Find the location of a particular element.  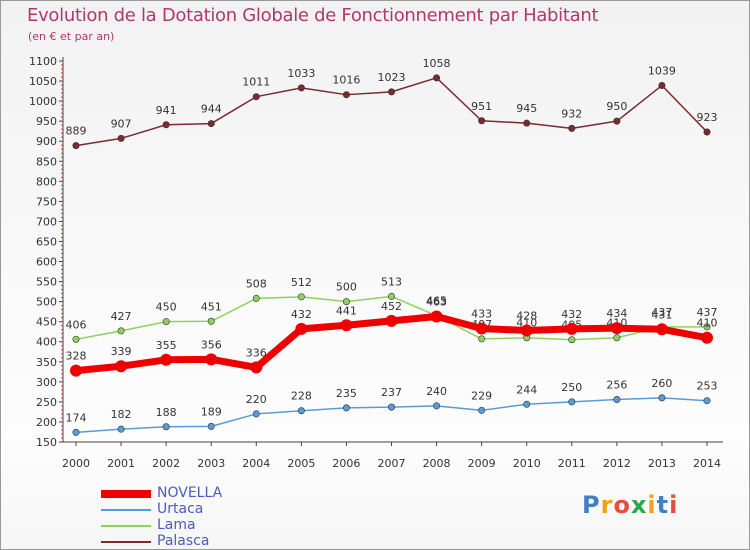

y-tick-label: 750 is located at coordinates (46, 201).